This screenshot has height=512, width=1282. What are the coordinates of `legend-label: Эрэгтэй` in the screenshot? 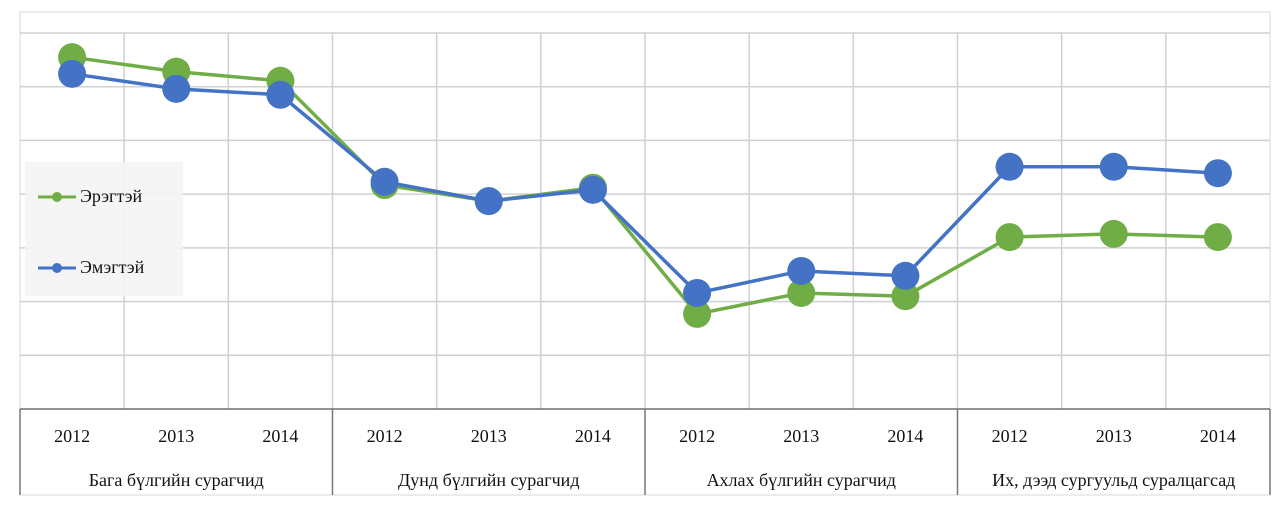 It's located at (111, 196).